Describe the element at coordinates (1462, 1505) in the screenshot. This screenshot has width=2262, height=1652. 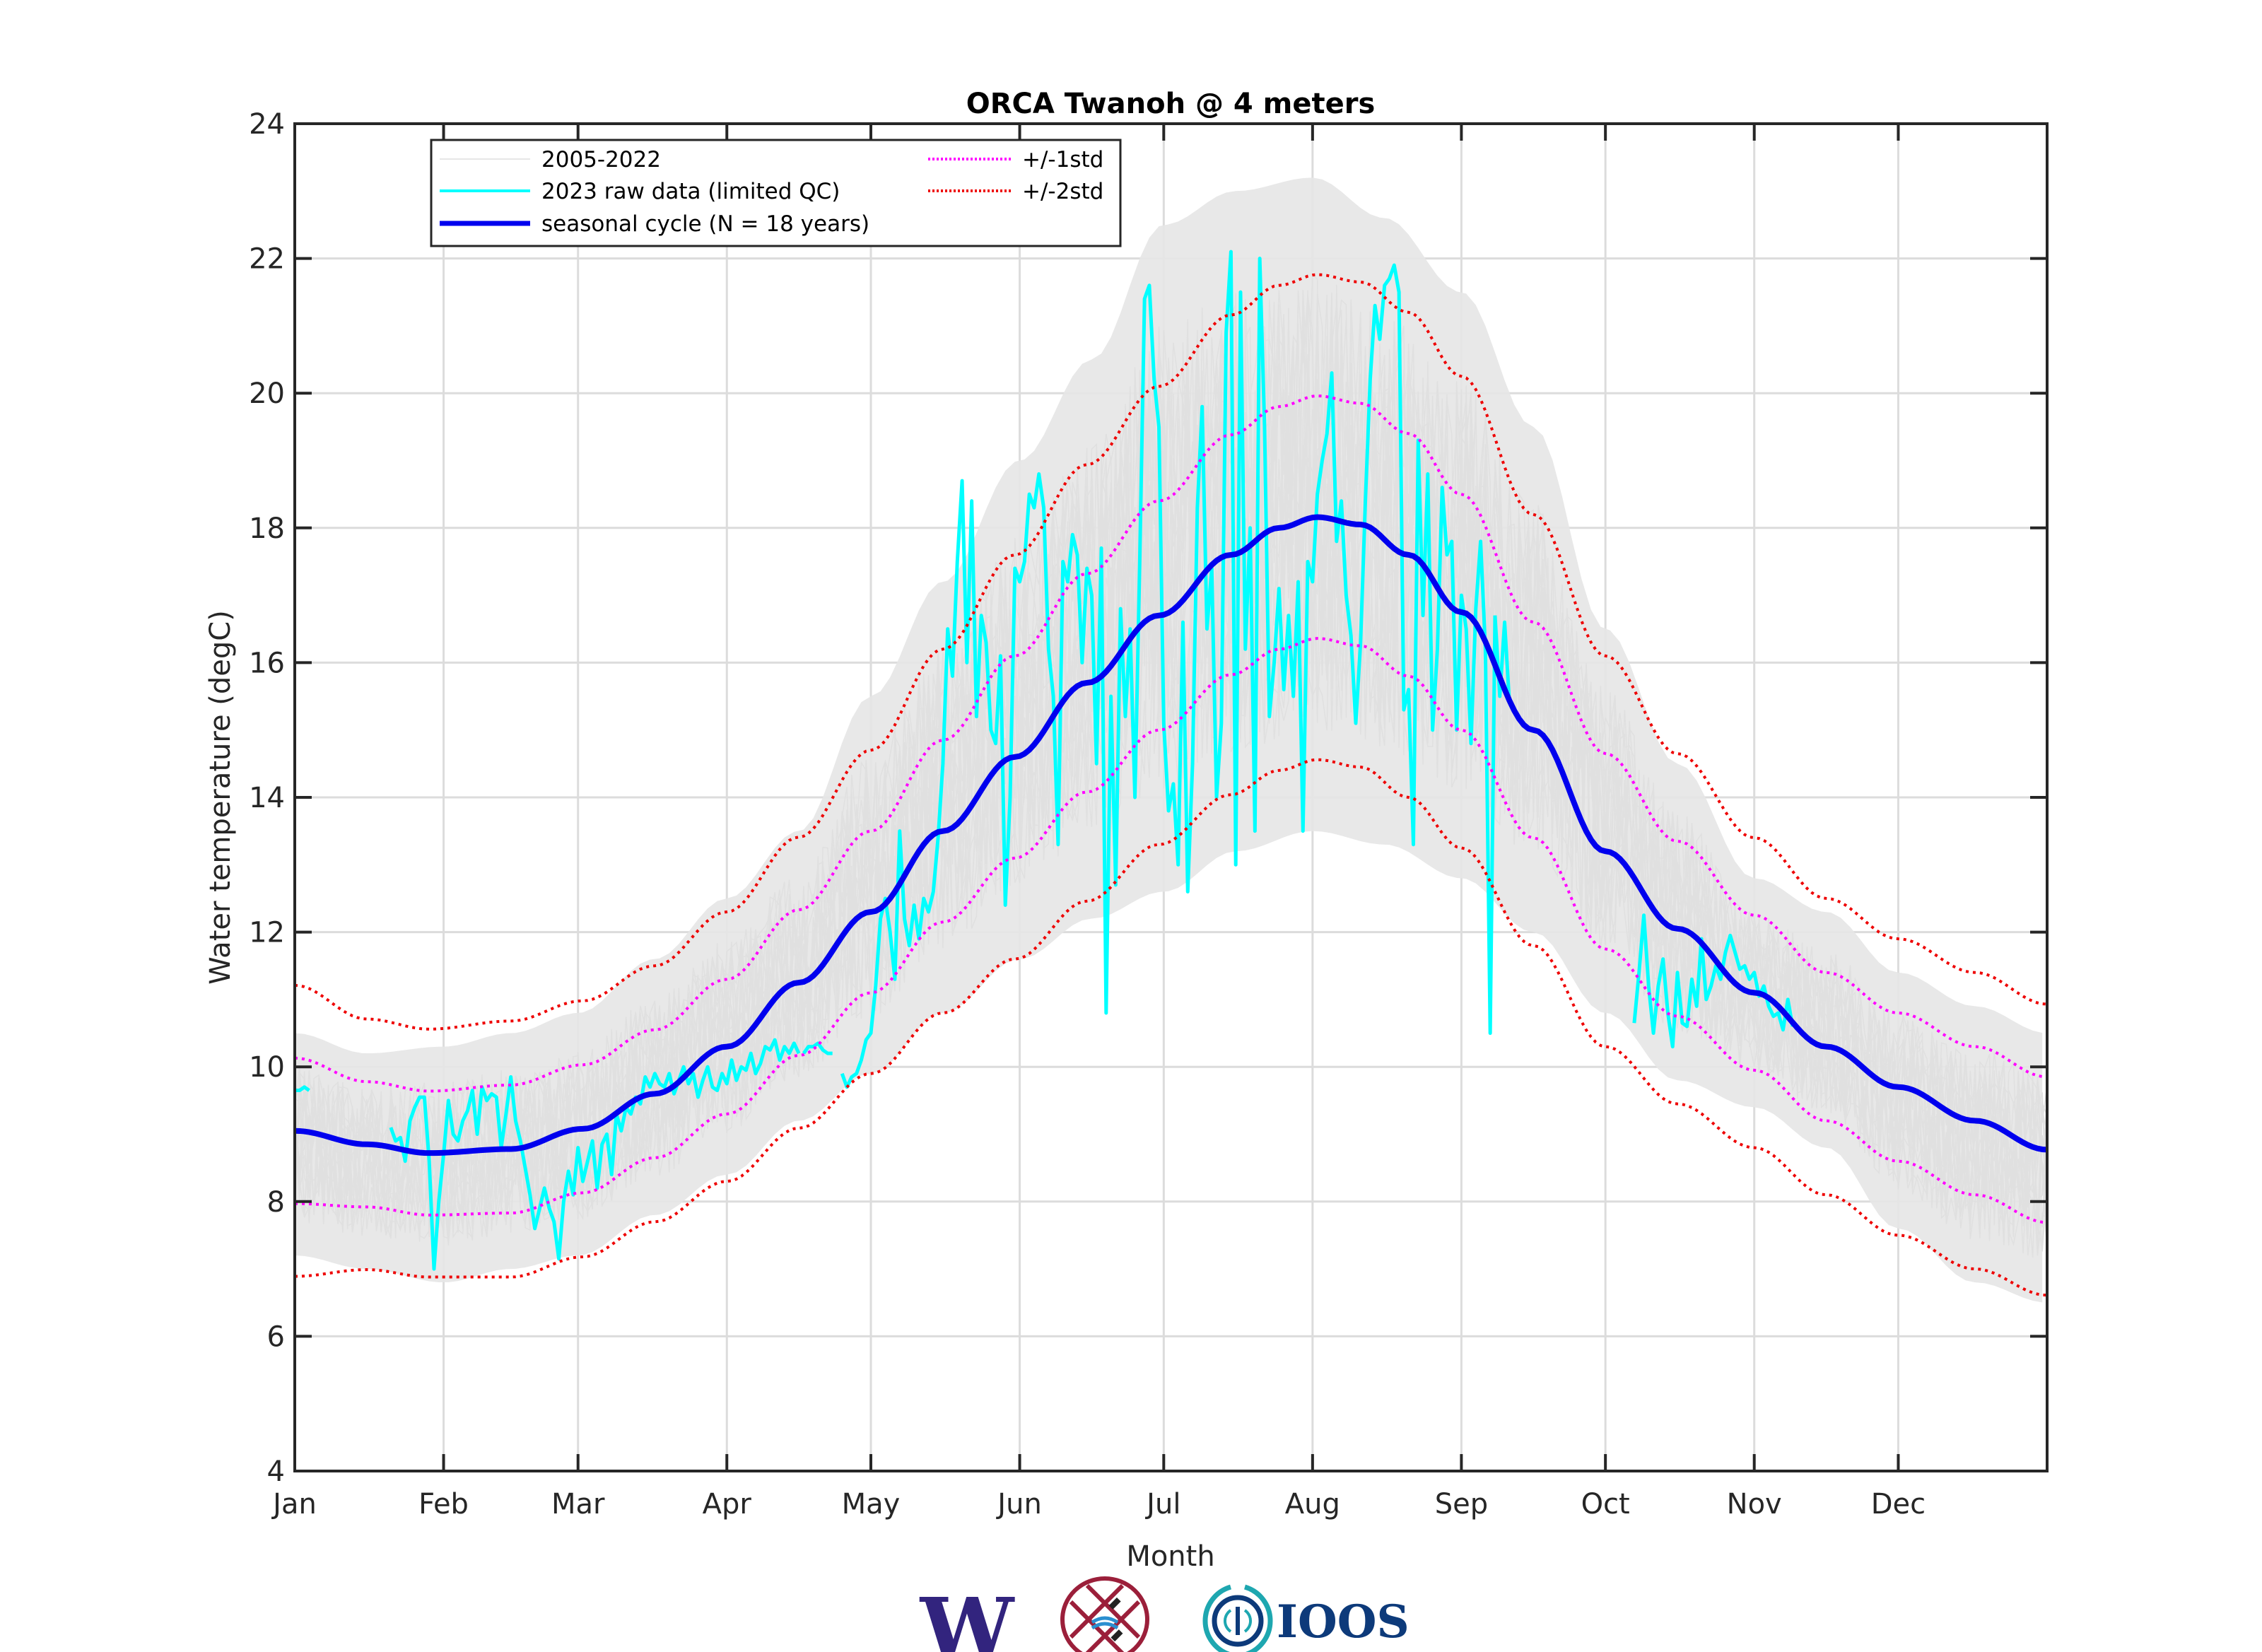
I see `x-tick-label-sep: Sep` at that location.